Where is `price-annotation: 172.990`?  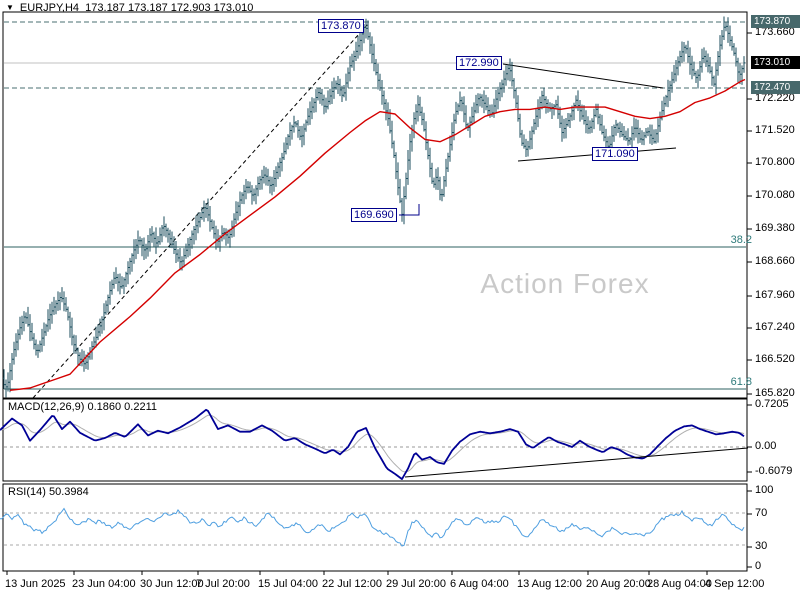
price-annotation: 172.990 is located at coordinates (479, 63).